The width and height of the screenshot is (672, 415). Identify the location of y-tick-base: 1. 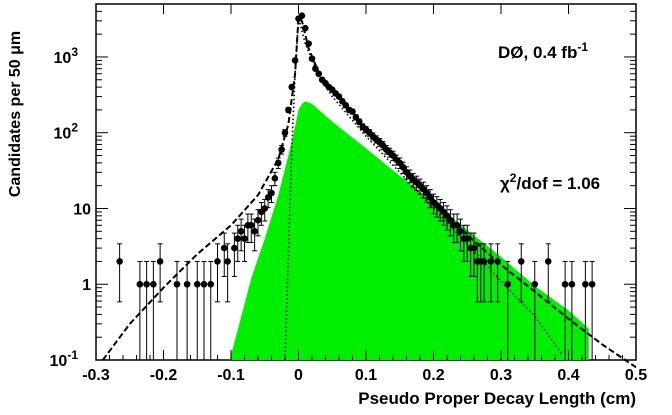
(86, 285).